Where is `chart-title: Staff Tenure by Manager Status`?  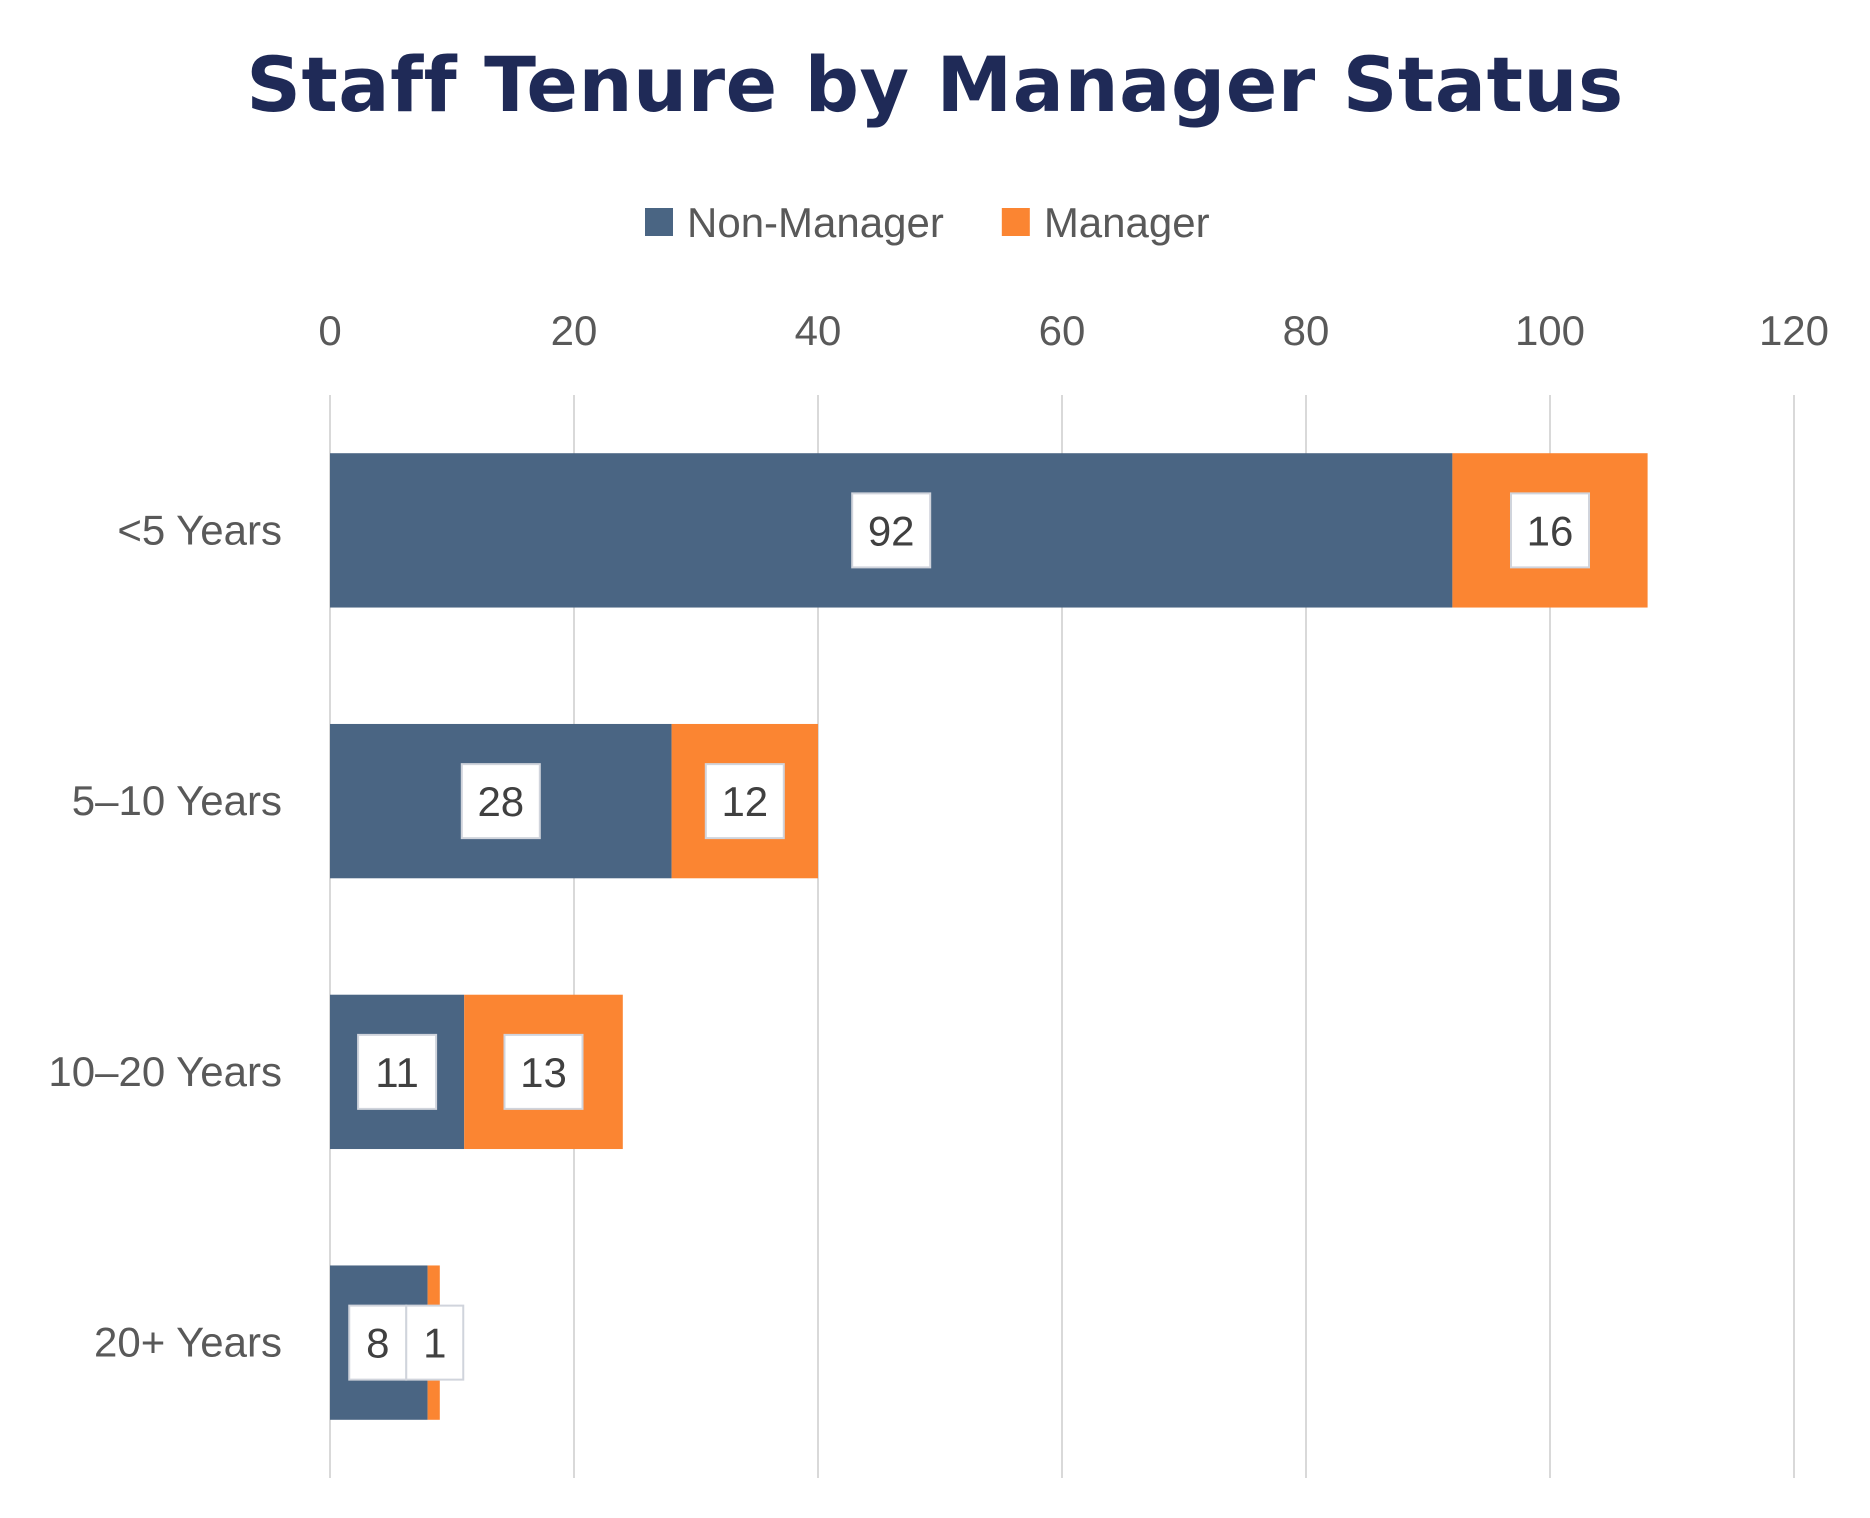
chart-title: Staff Tenure by Manager Status is located at coordinates (935, 84).